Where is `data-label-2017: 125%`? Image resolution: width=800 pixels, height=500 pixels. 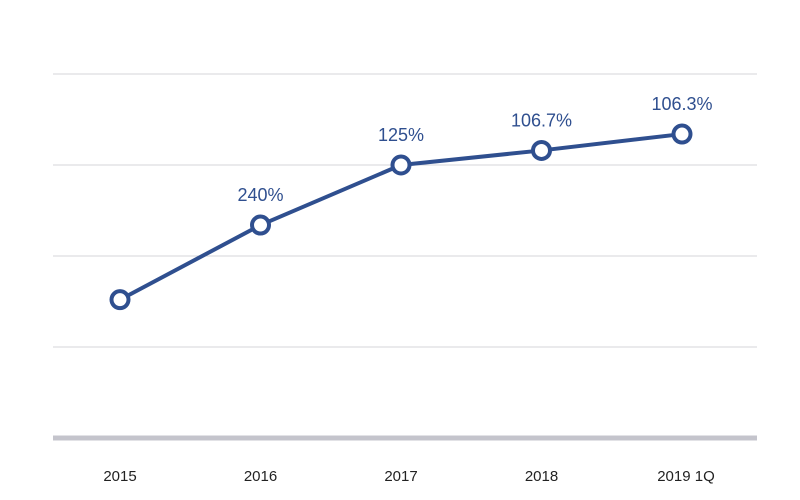
data-label-2017: 125% is located at coordinates (401, 135).